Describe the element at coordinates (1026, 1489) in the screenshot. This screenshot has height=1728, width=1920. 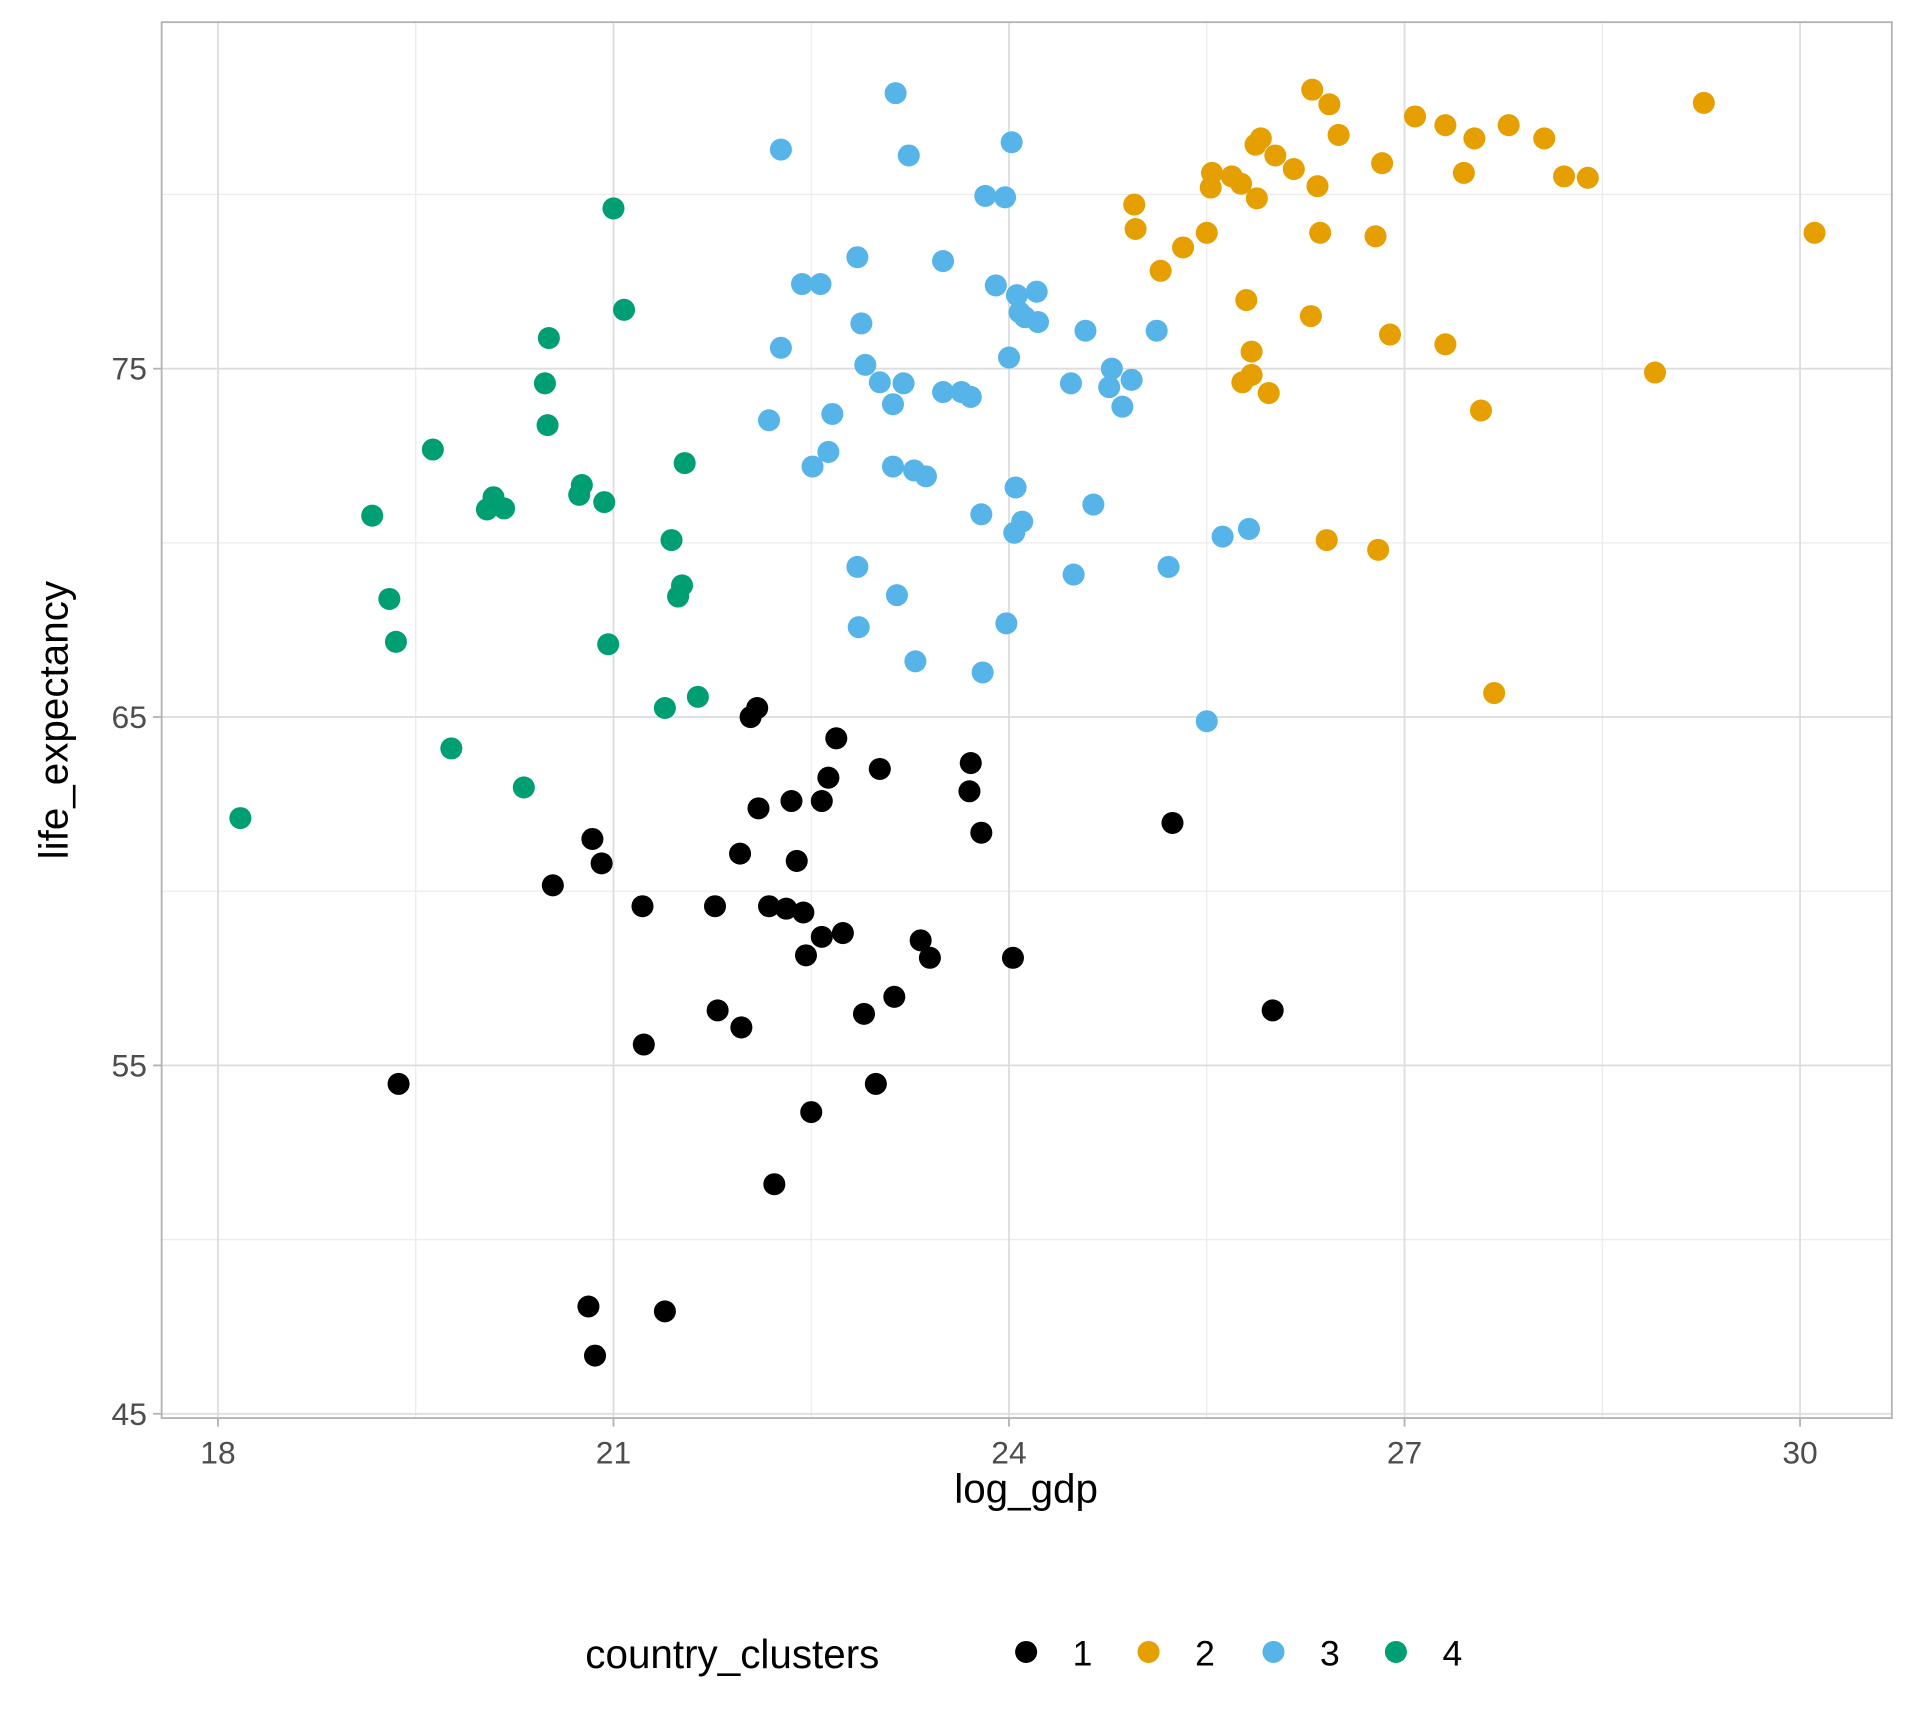
I see `x-axis-title: log_gdp` at that location.